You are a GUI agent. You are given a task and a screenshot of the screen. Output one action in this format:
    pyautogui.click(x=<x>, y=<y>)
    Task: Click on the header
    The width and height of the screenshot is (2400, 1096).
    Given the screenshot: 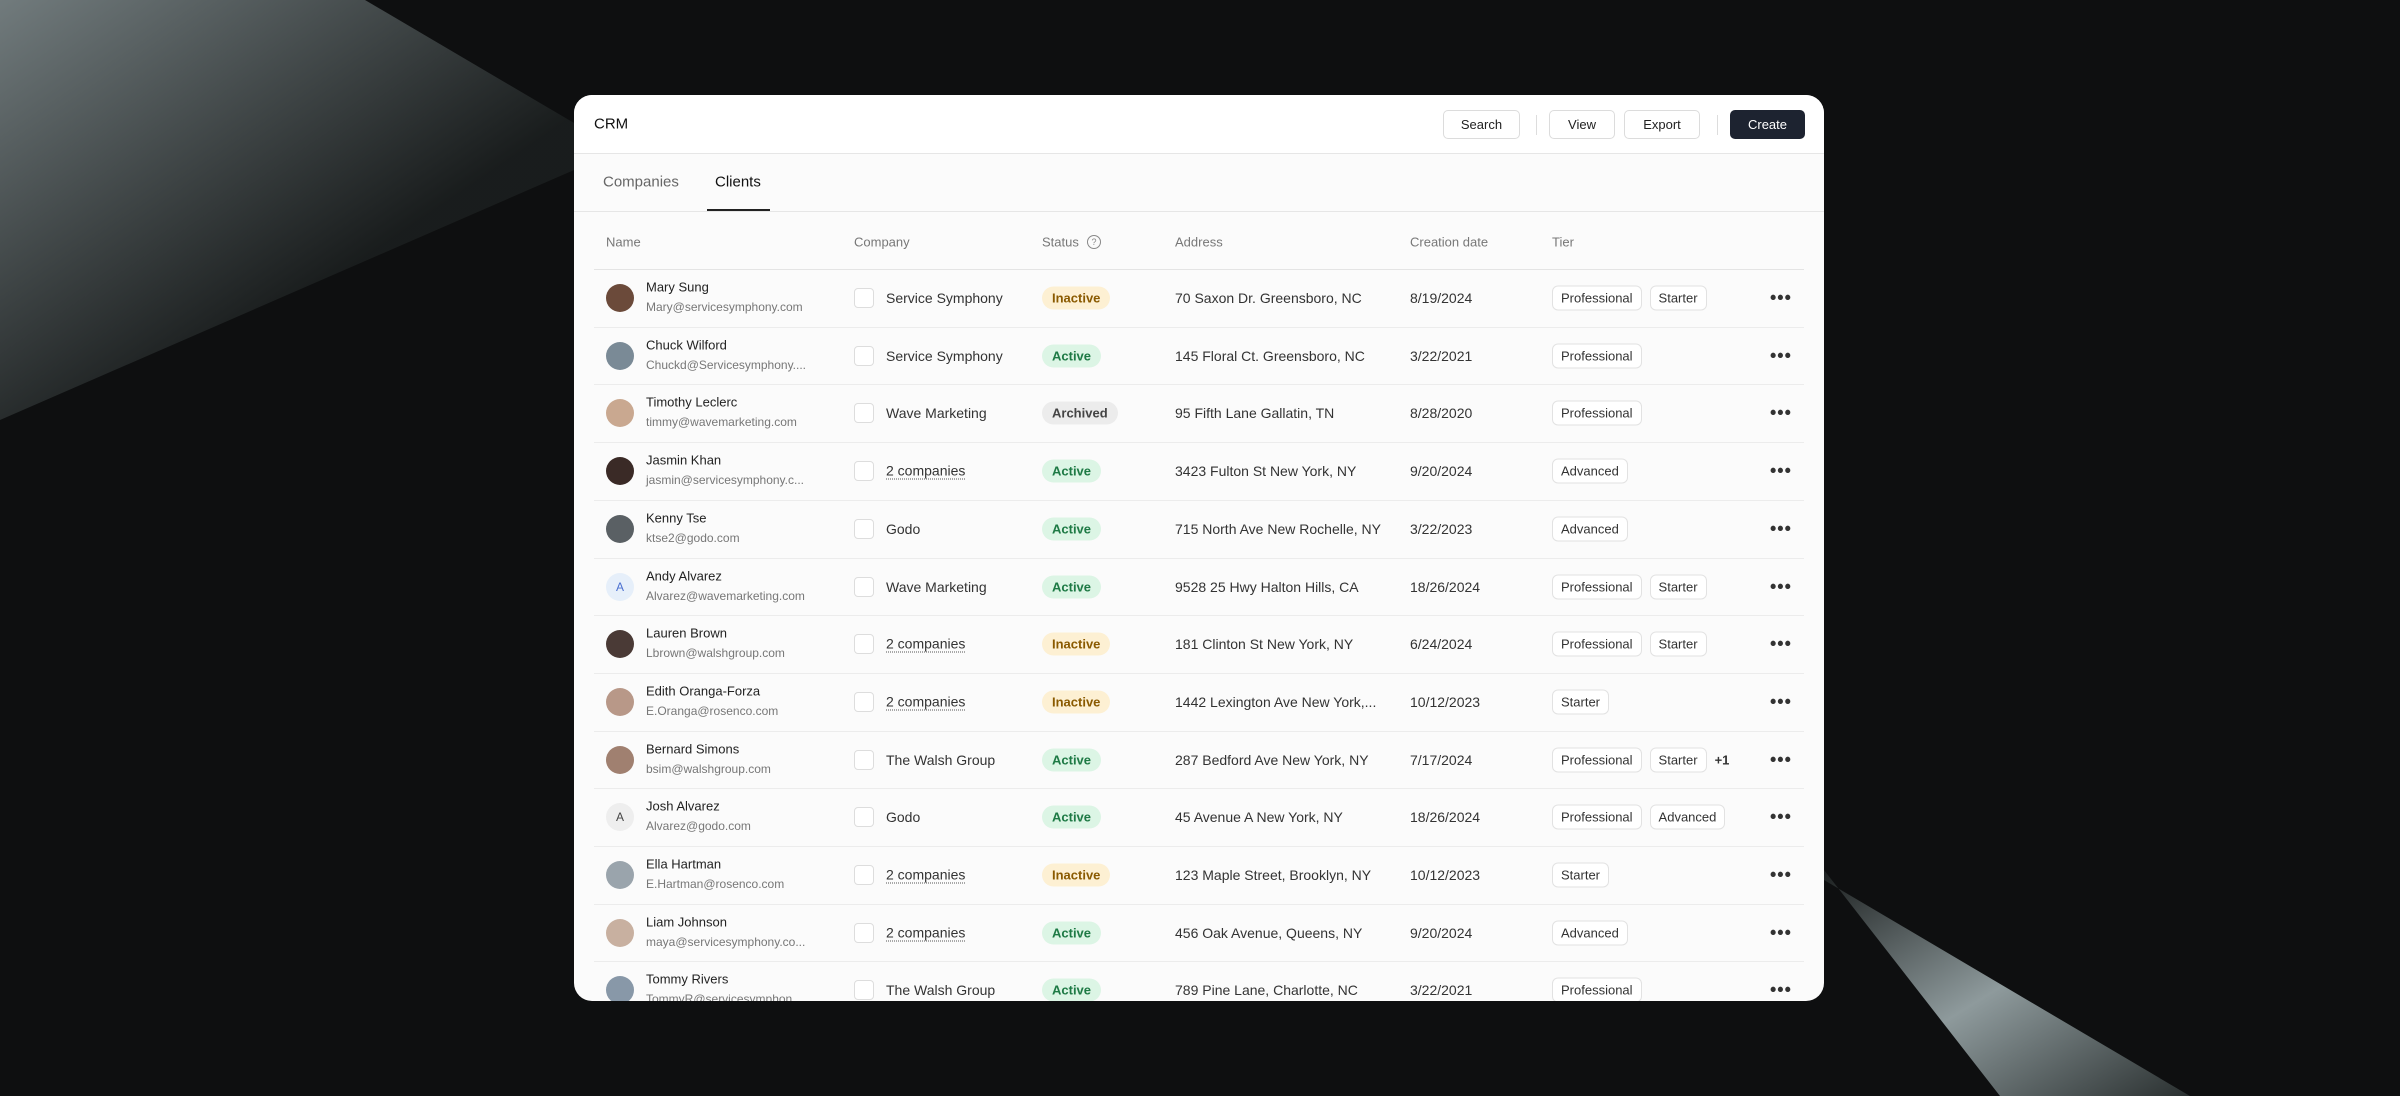 What is the action you would take?
    pyautogui.click(x=1199, y=124)
    